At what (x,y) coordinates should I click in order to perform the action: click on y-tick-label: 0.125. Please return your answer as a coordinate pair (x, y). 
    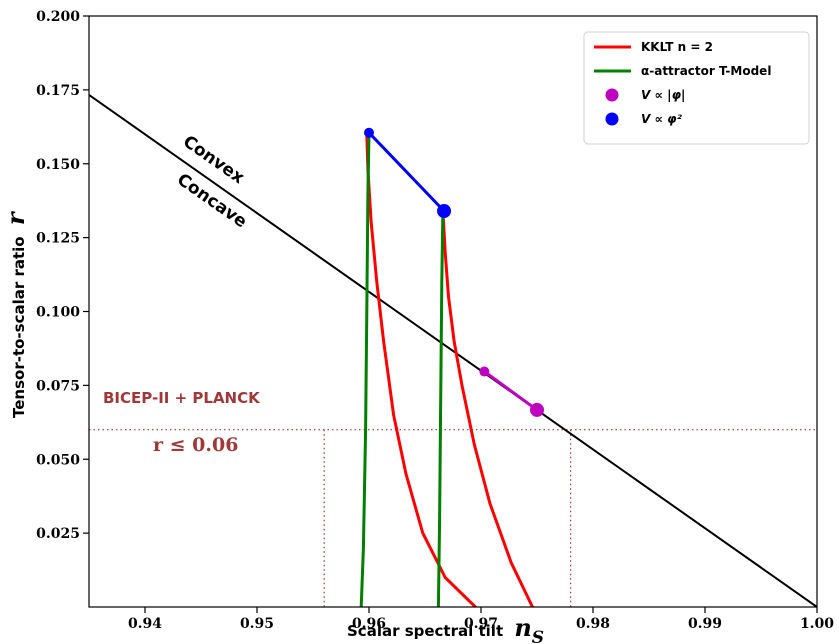
    Looking at the image, I should click on (58, 239).